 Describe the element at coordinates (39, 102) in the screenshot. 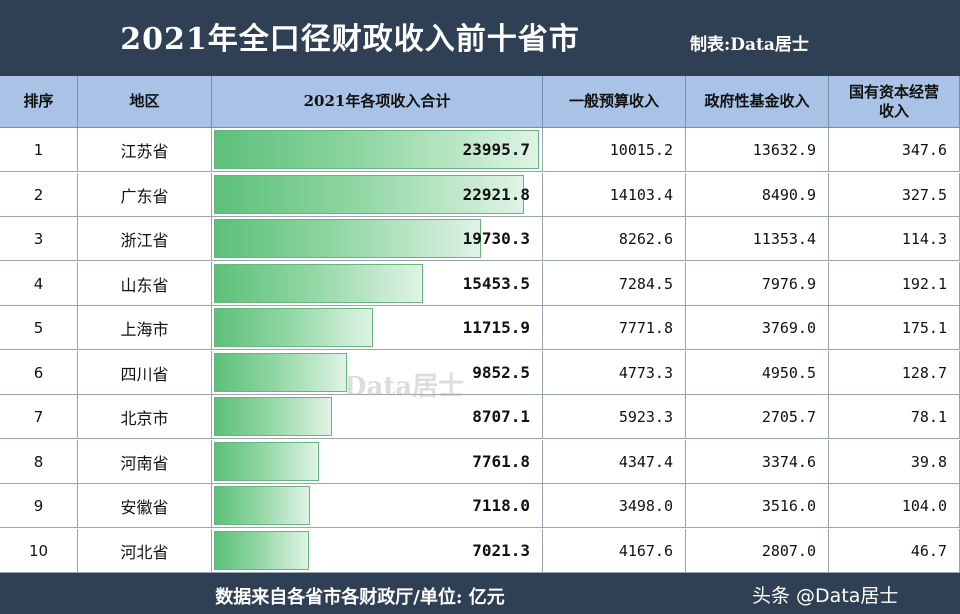

I see `header-rank: 排序` at that location.